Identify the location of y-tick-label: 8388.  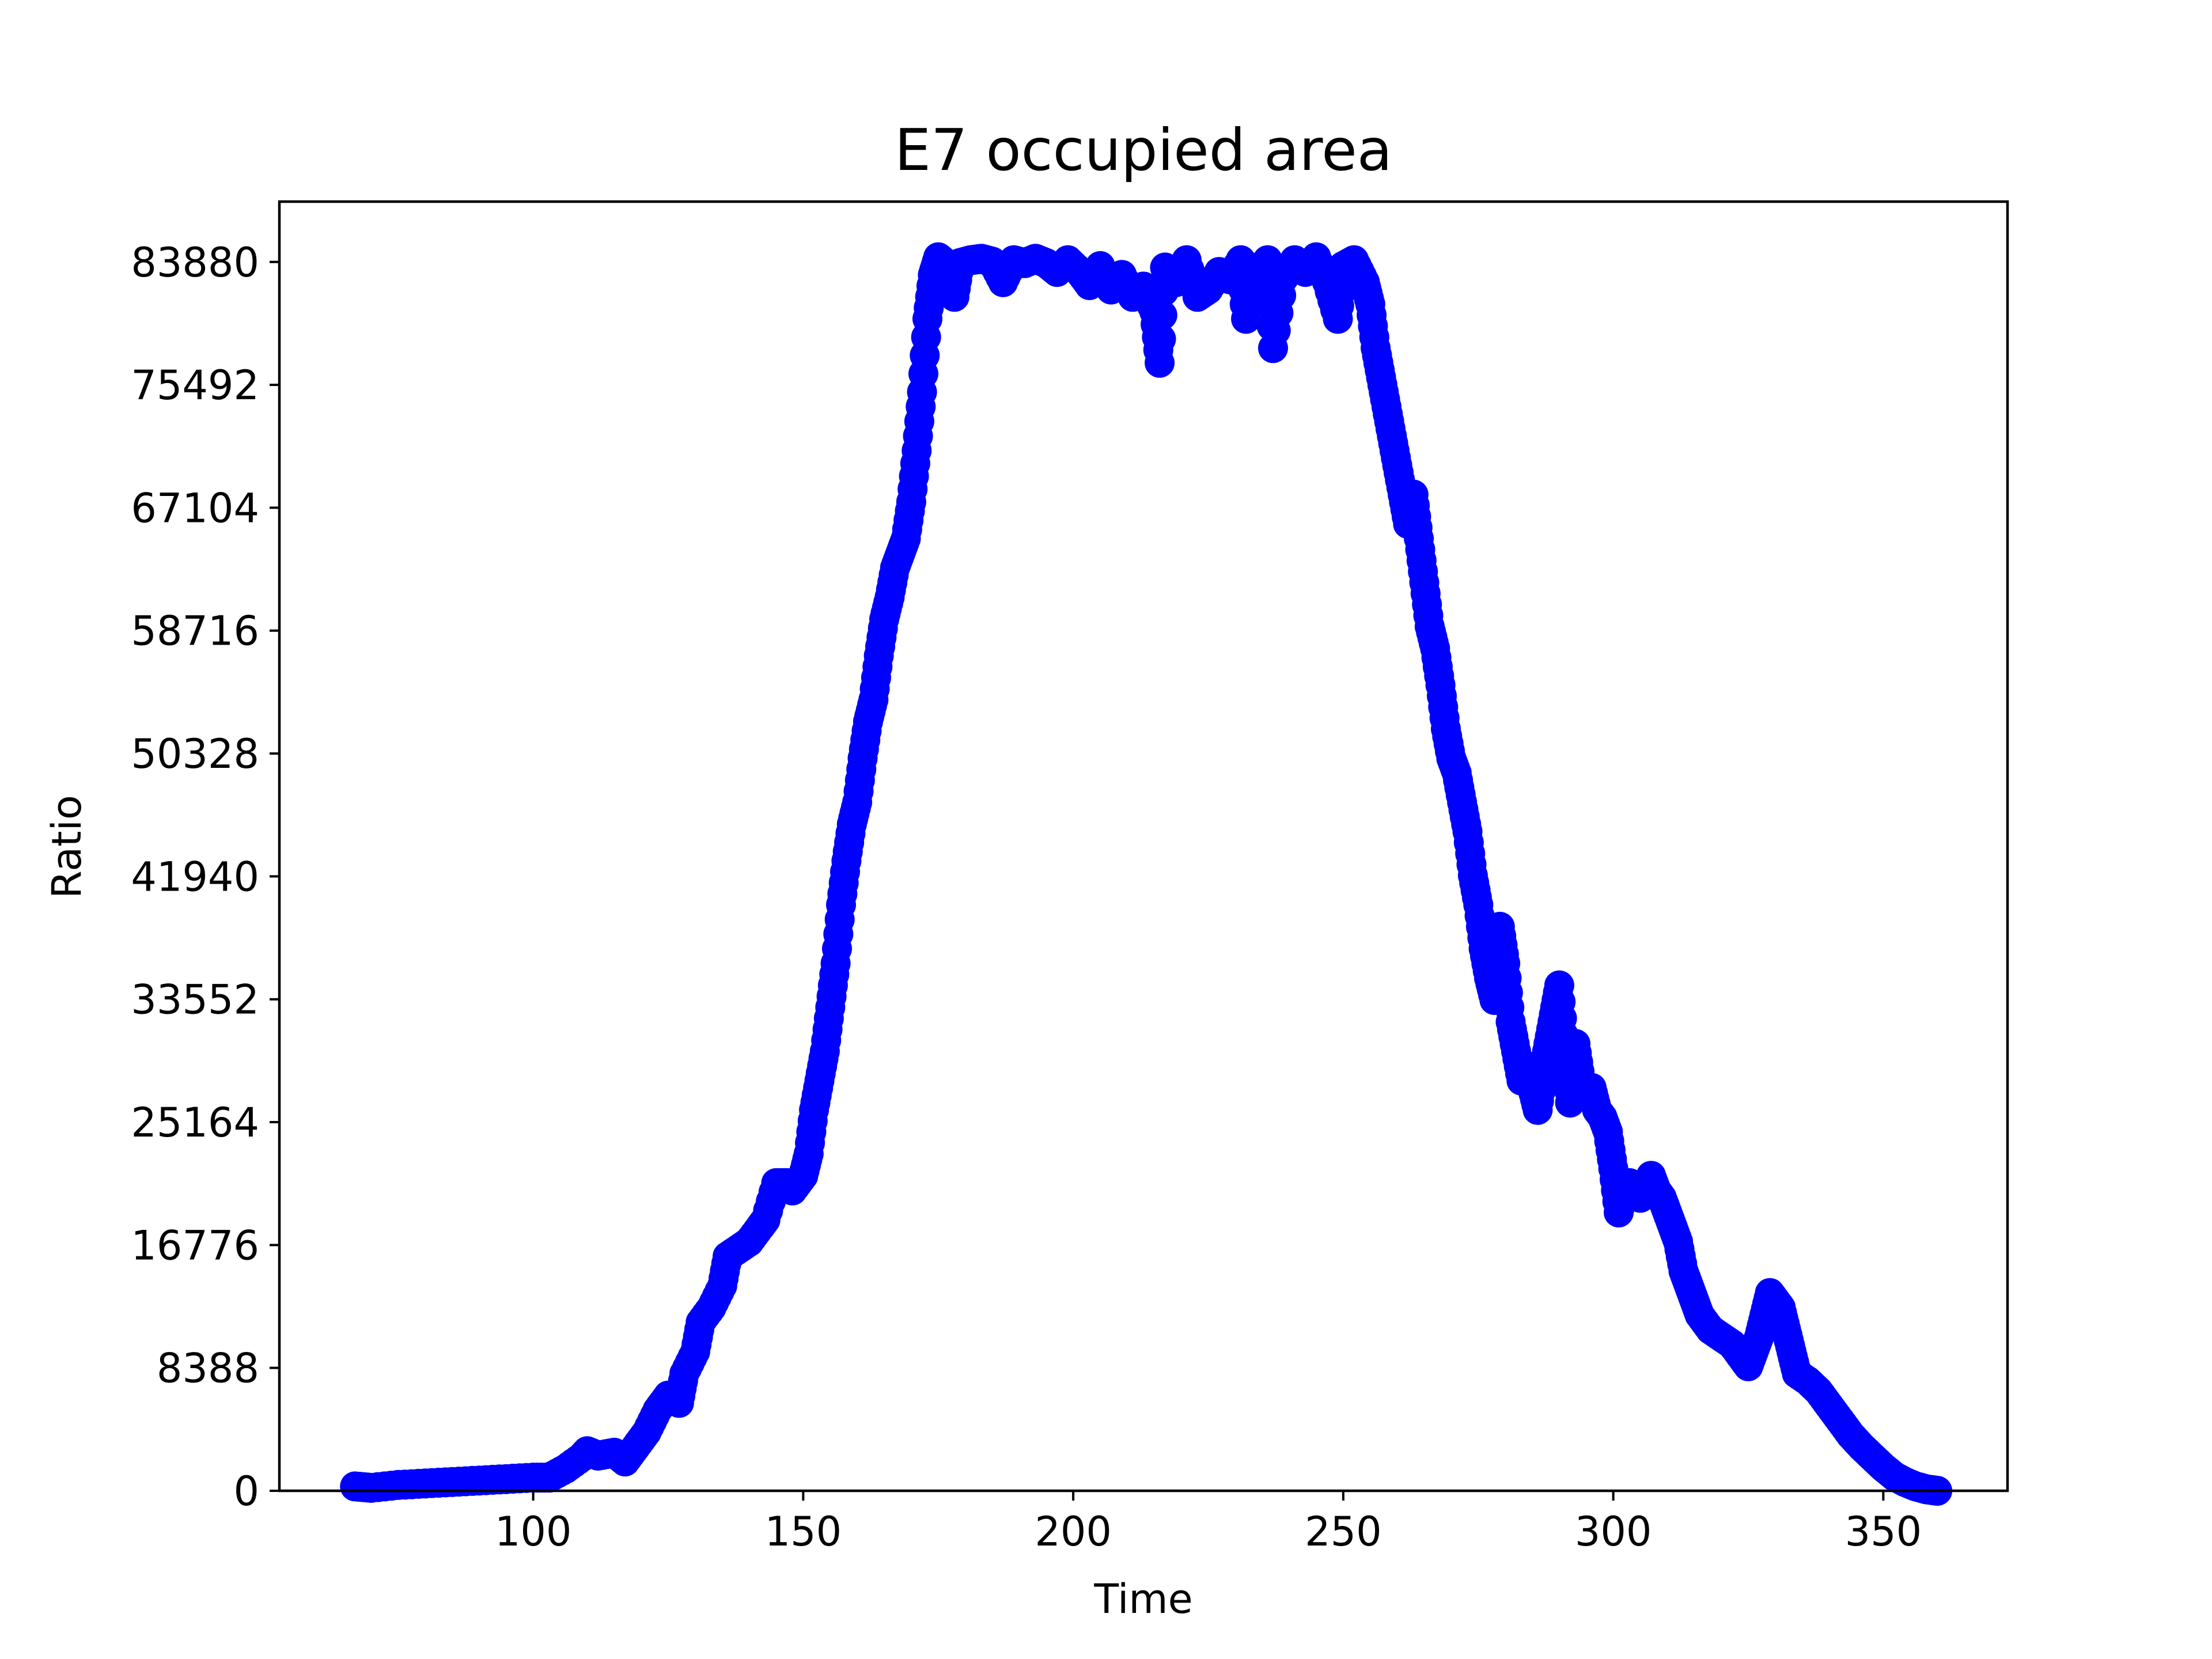
(208, 1368).